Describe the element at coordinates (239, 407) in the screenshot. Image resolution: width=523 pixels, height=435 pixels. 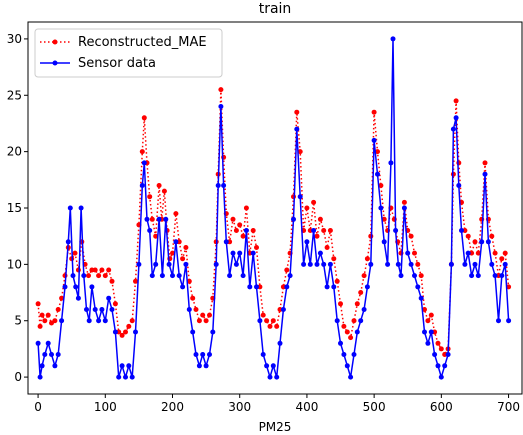
I see `x-tick-label-3: 300` at that location.